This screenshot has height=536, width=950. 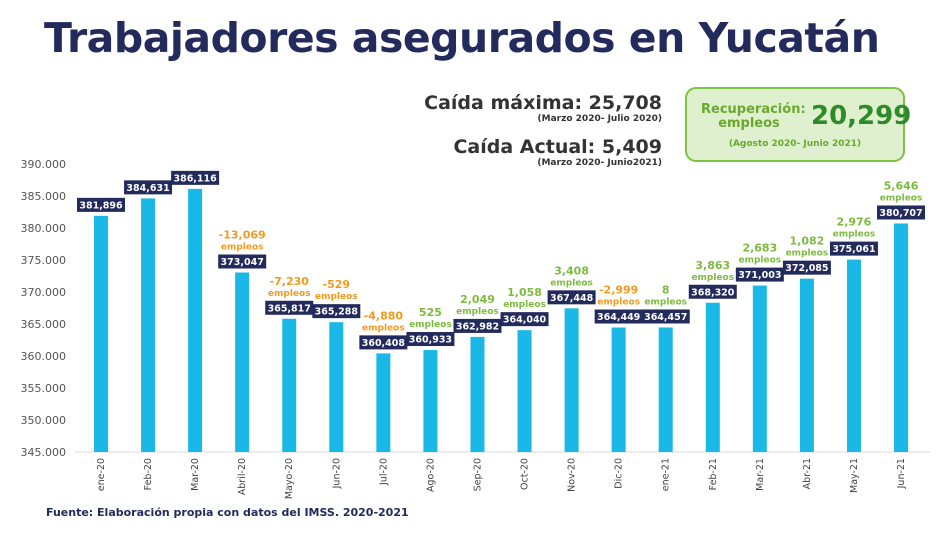 What do you see at coordinates (44, 356) in the screenshot?
I see `y-tick-label: 360.000` at bounding box center [44, 356].